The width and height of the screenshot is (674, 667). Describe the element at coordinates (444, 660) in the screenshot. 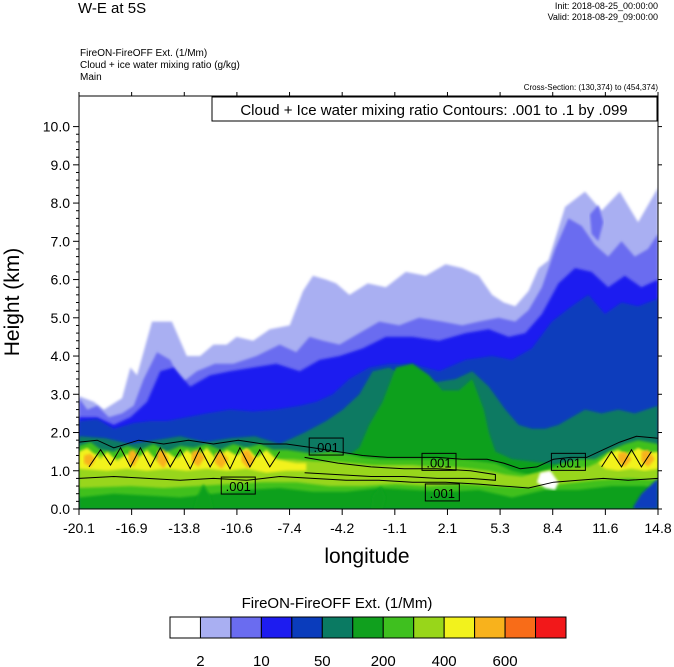

I see `colorbar-tick-label: 400` at that location.